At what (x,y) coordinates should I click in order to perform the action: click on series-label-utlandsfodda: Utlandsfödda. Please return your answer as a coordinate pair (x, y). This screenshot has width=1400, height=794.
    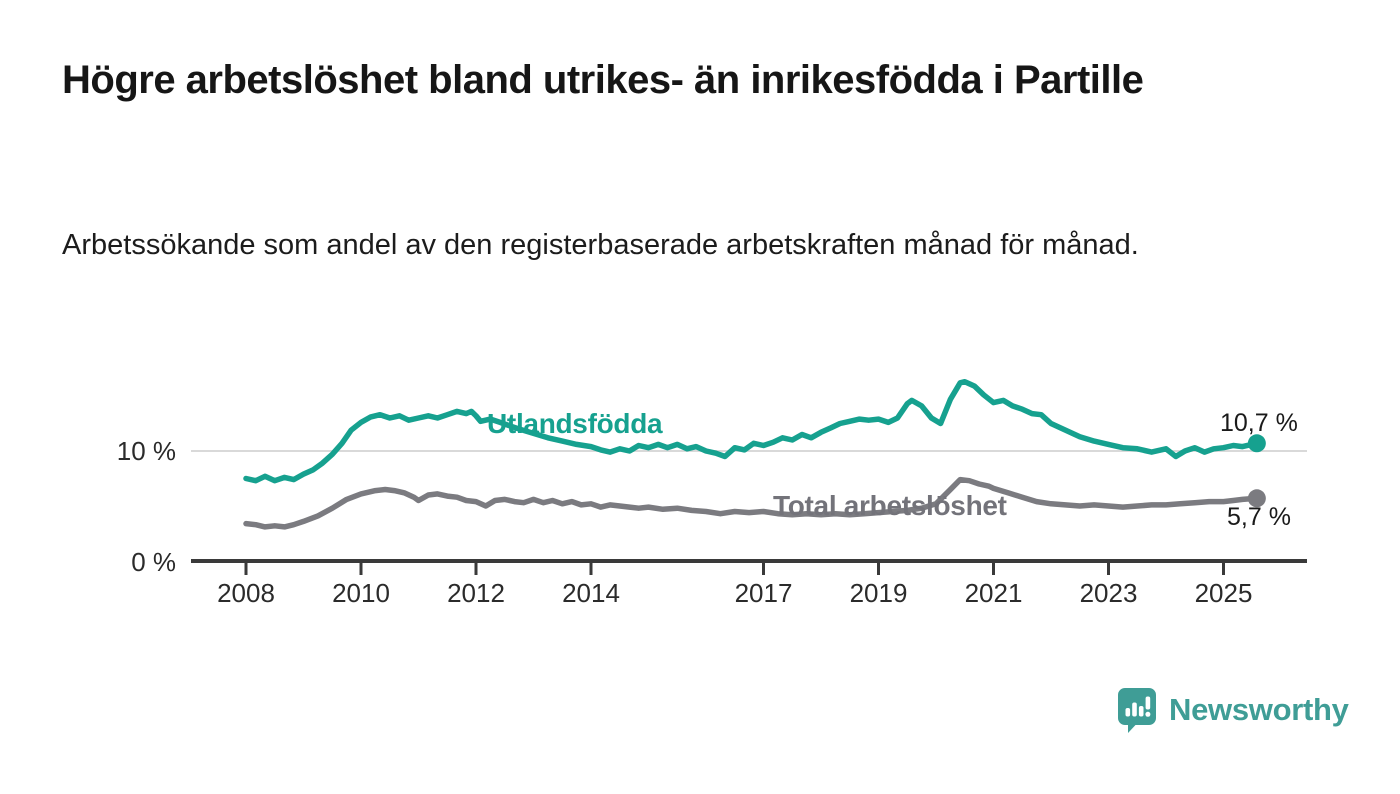
    Looking at the image, I should click on (575, 423).